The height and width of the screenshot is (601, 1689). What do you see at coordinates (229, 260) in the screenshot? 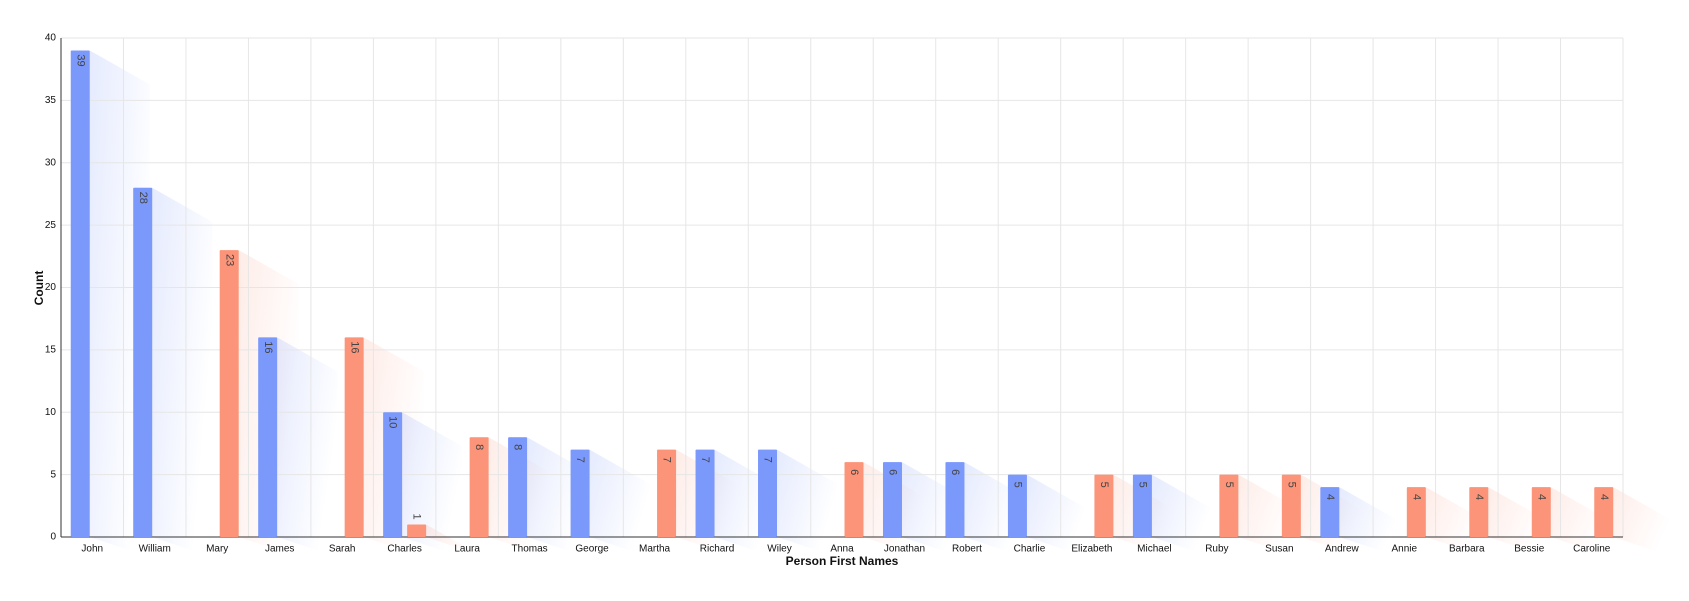
I see `data-label: 23` at bounding box center [229, 260].